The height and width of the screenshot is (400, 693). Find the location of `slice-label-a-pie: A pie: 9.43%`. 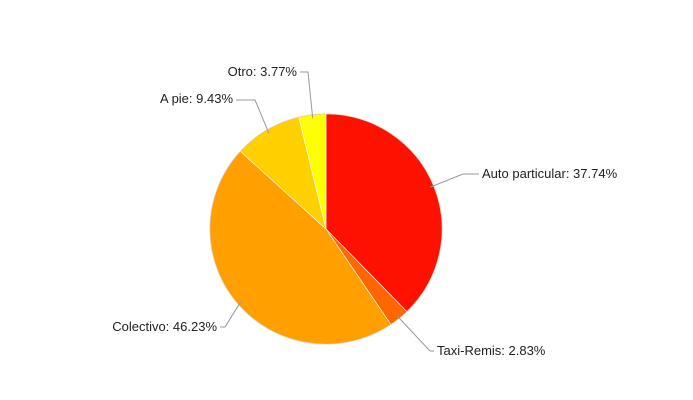

slice-label-a-pie: A pie: 9.43% is located at coordinates (196, 98).